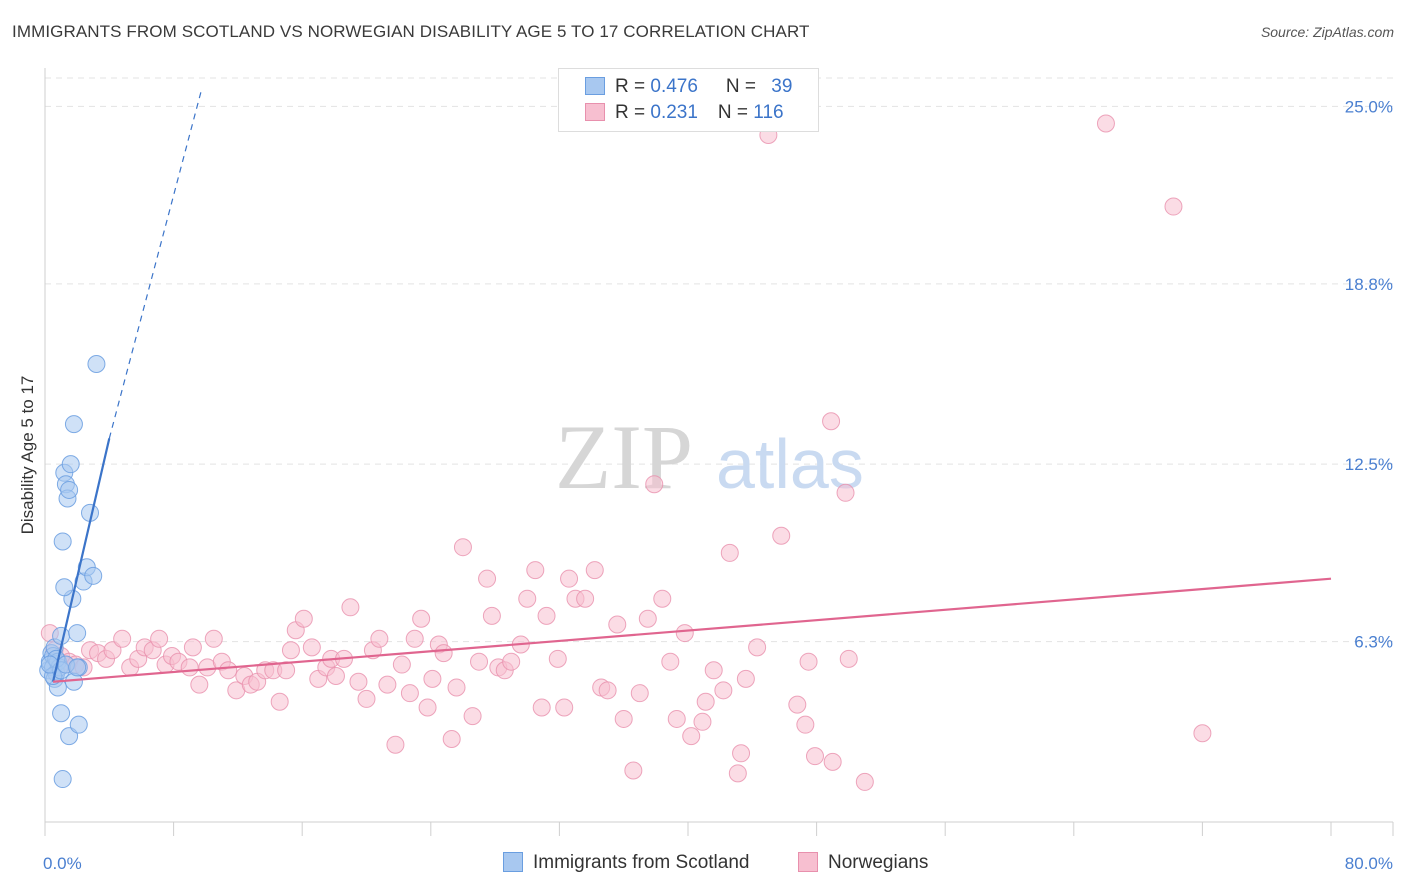 This screenshot has height=892, width=1406. What do you see at coordinates (692, 630) in the screenshot?
I see `norwegians-trendline` at bounding box center [692, 630].